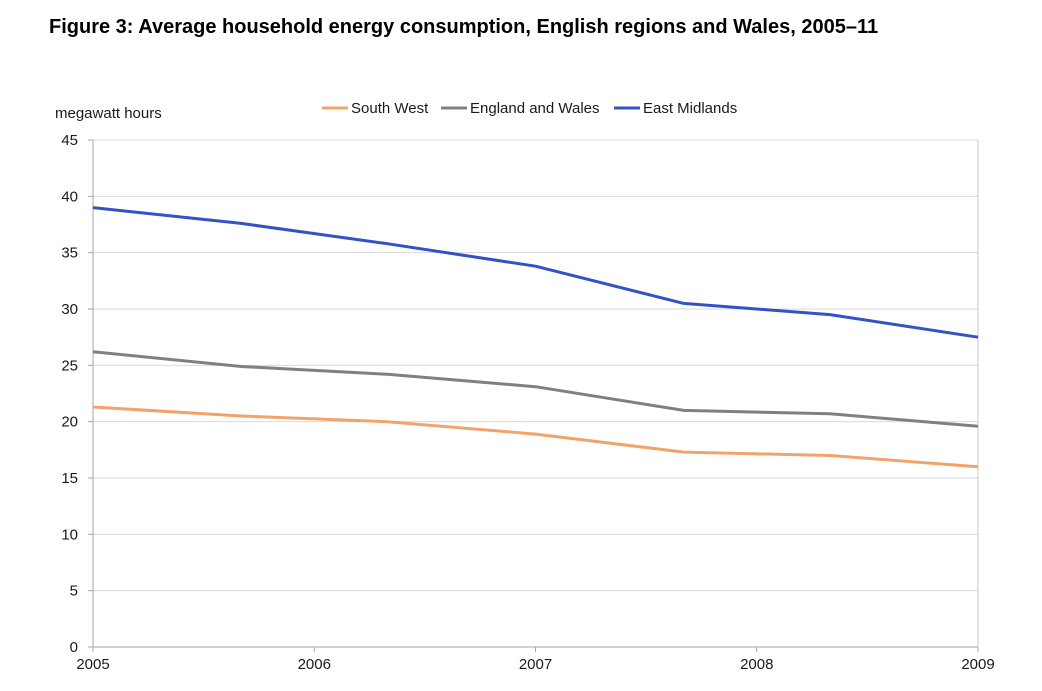  Describe the element at coordinates (535, 437) in the screenshot. I see `series-line-south-west` at that location.